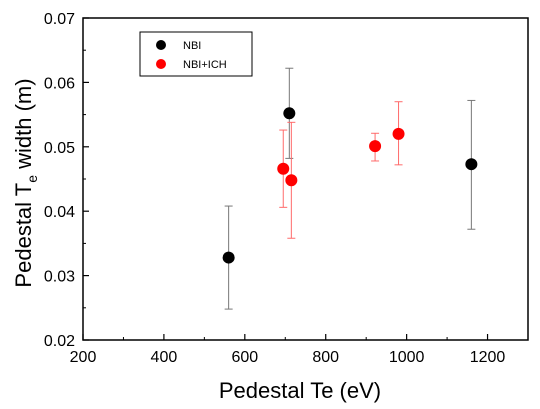 Image resolution: width=540 pixels, height=409 pixels. I want to click on y-axis-label: Pedestal Te width (m), so click(25, 182).